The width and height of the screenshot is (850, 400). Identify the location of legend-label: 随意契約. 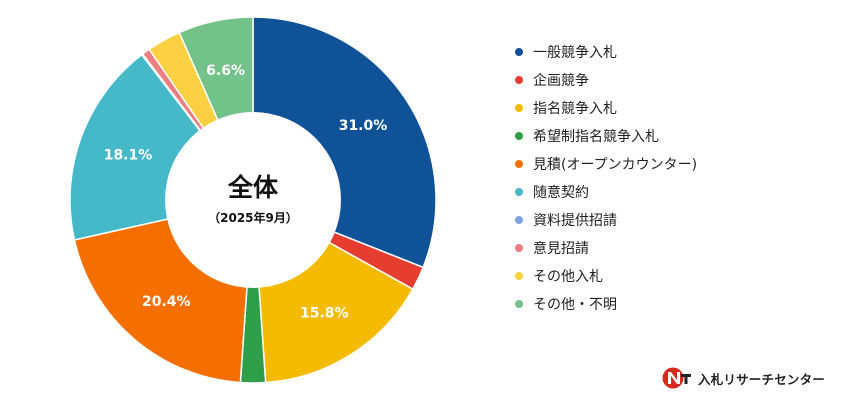
(561, 193).